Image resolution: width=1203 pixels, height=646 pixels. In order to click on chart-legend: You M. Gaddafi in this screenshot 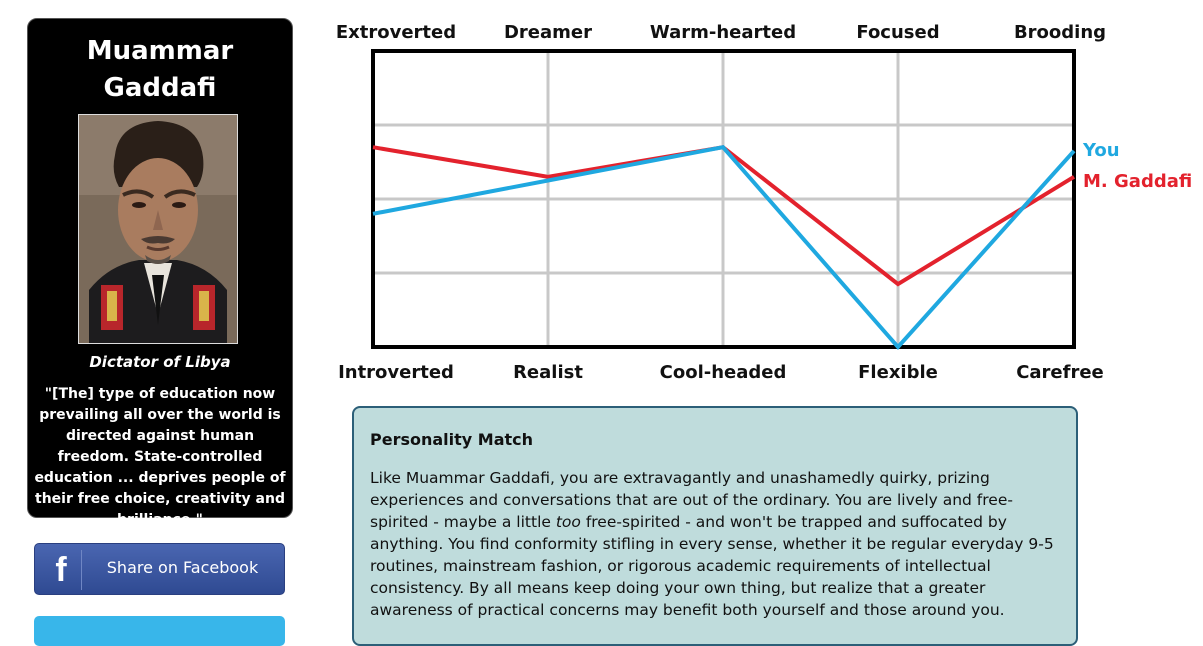, I will do `click(1137, 166)`.